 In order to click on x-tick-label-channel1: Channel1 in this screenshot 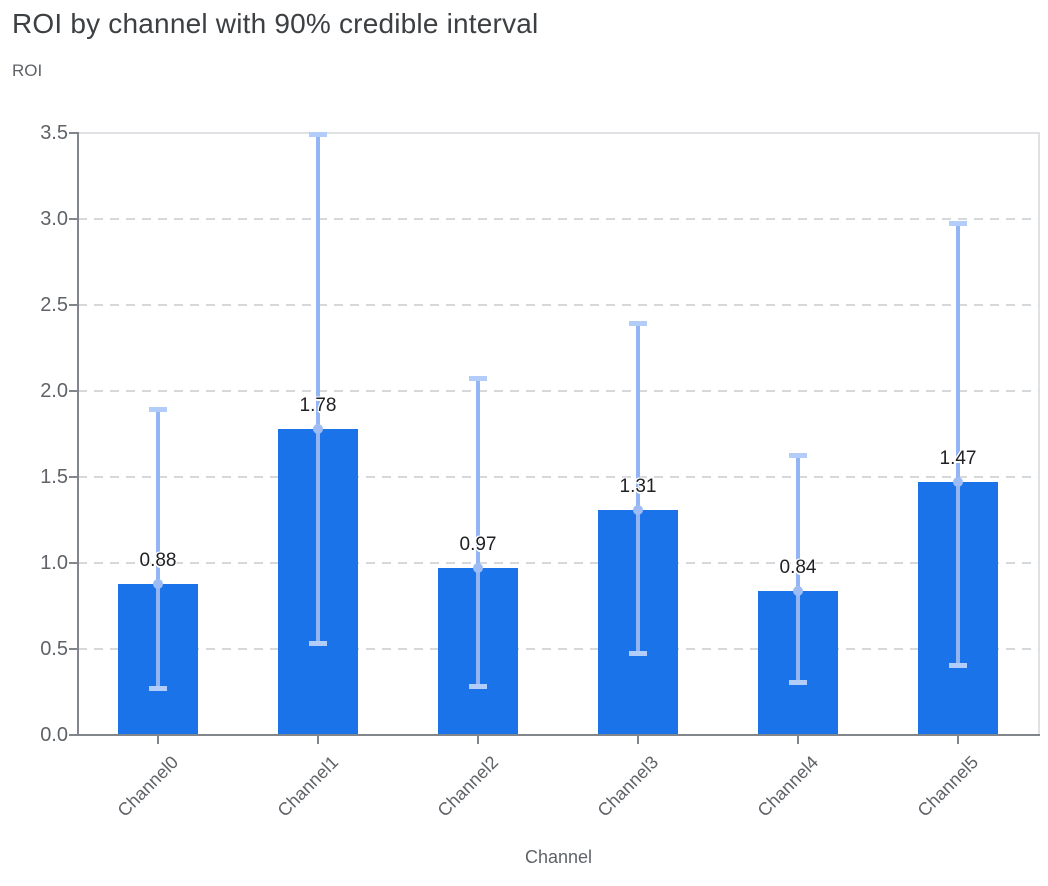, I will do `click(308, 786)`.